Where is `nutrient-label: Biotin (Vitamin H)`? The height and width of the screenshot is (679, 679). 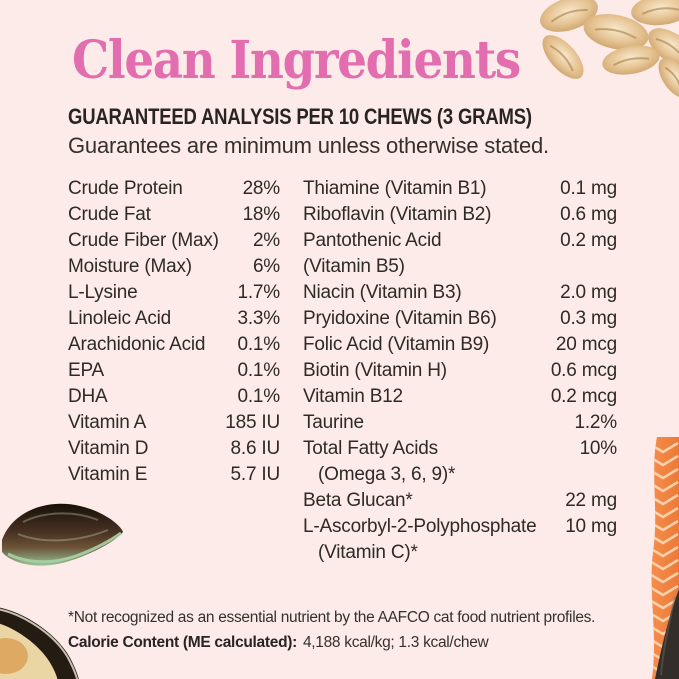 nutrient-label: Biotin (Vitamin H) is located at coordinates (375, 370).